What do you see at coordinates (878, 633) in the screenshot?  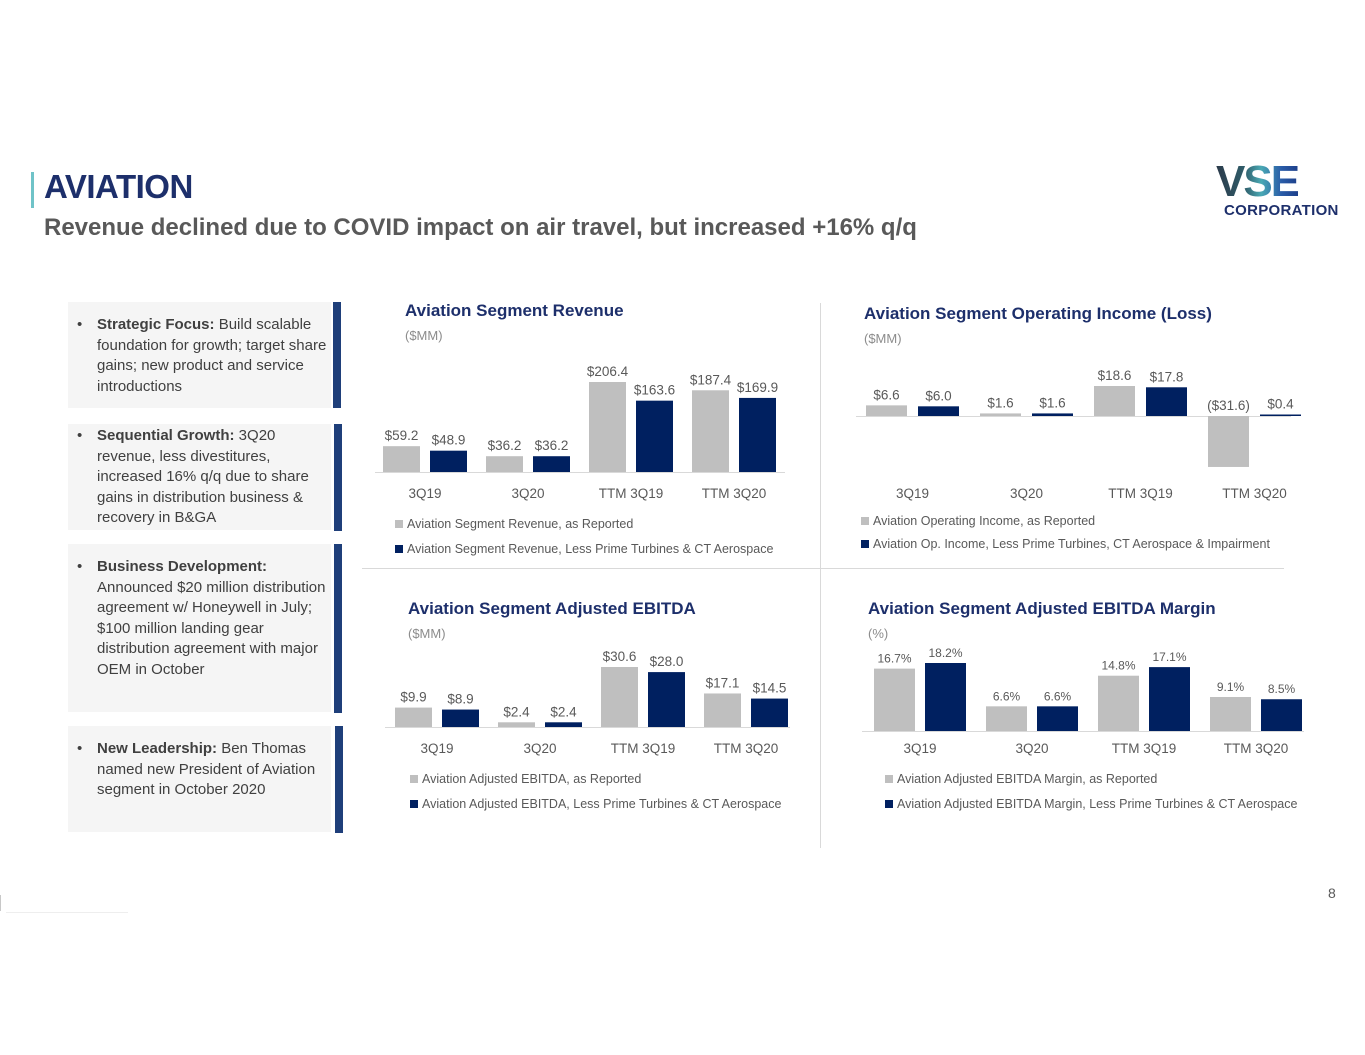 I see `chart-unit: (%)` at bounding box center [878, 633].